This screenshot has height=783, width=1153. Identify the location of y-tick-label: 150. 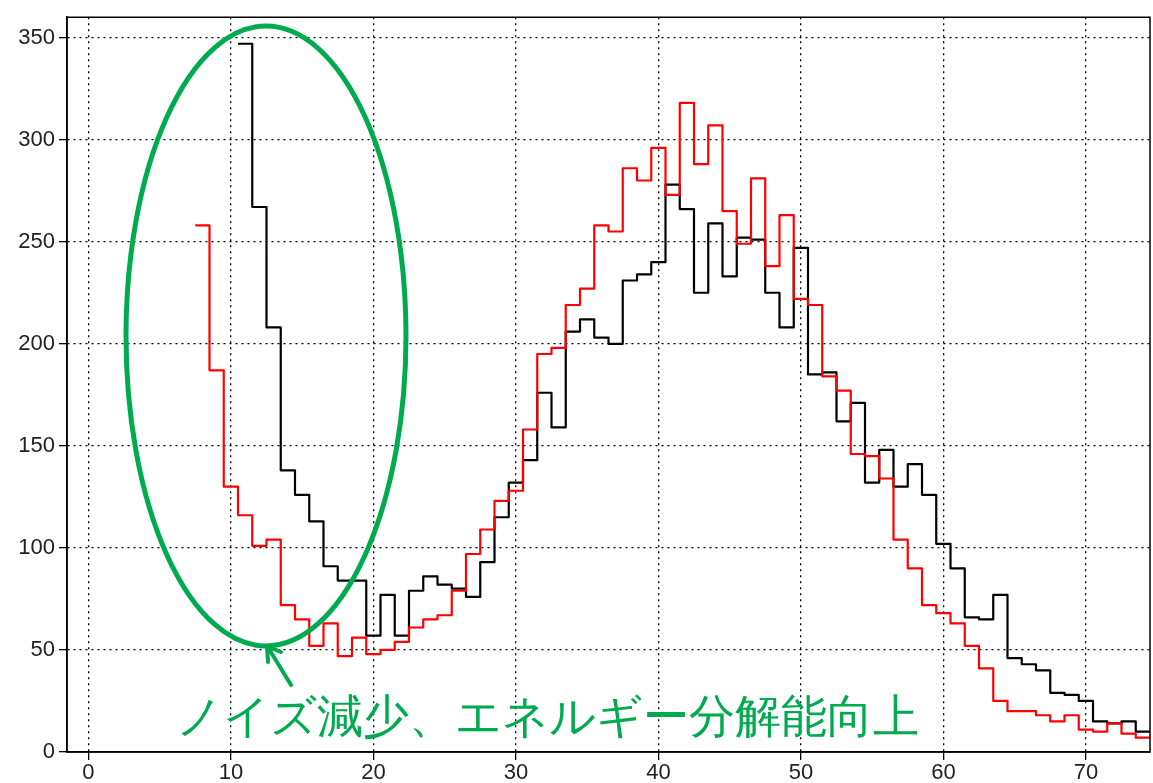
(36, 444).